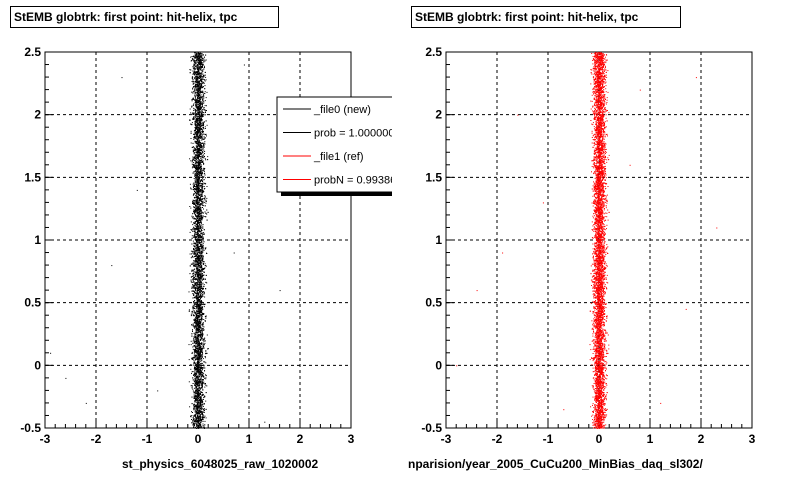 The height and width of the screenshot is (480, 800). I want to click on y-tick-label: 2.5, so click(32, 52).